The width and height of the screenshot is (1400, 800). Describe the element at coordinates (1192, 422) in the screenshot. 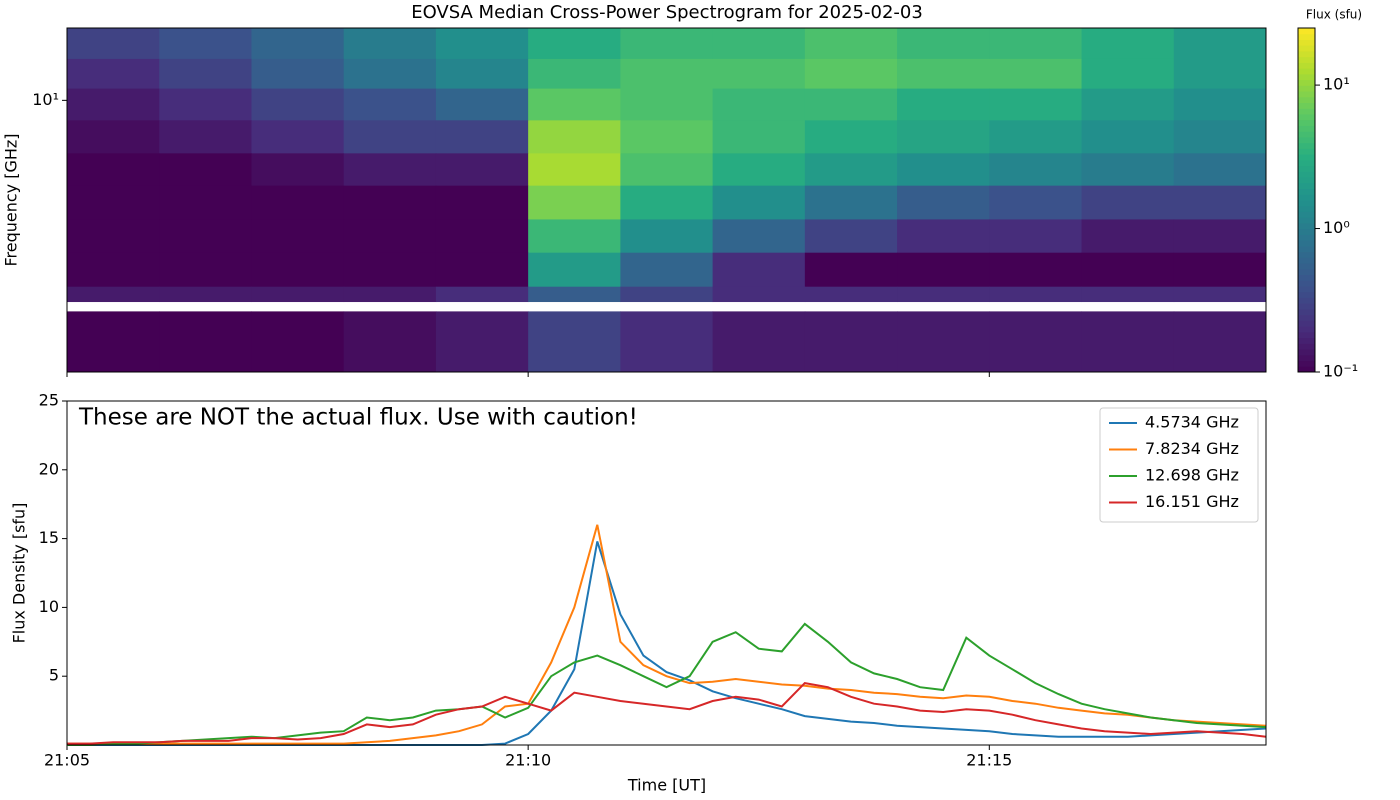

I see `legend-label: 4.5734 GHz` at that location.